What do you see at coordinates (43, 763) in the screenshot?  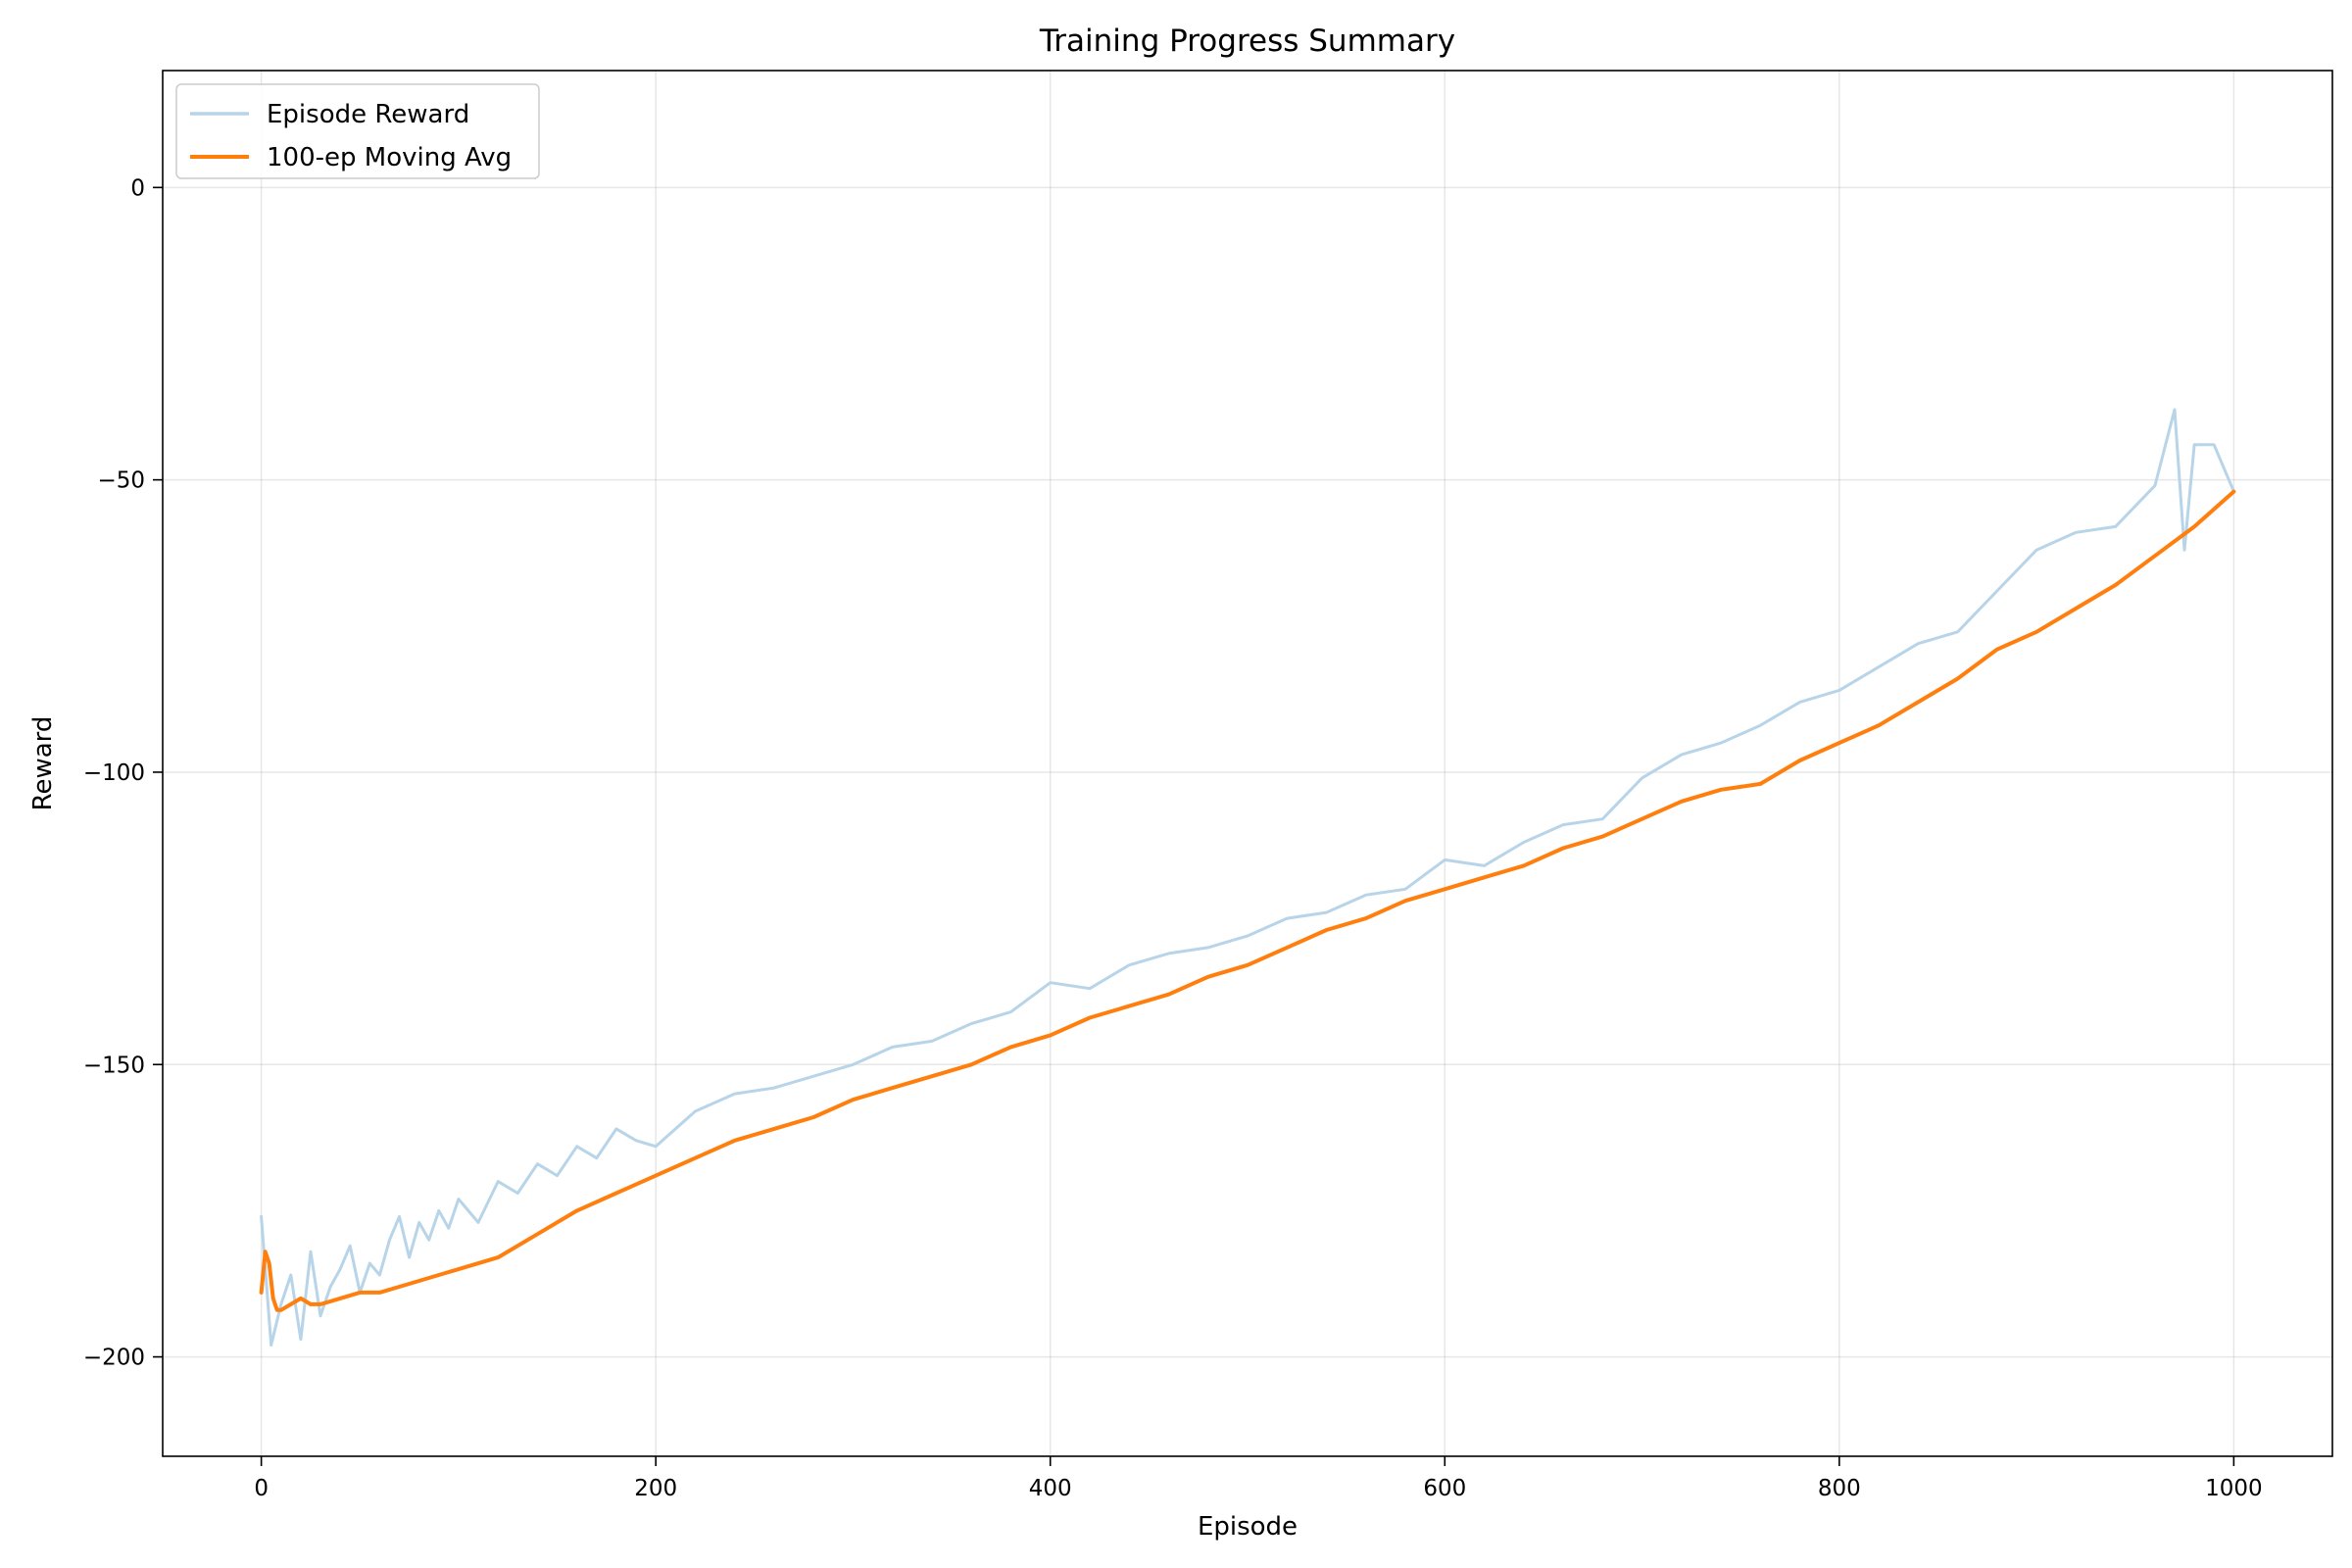 I see `y-axis-label: Reward` at bounding box center [43, 763].